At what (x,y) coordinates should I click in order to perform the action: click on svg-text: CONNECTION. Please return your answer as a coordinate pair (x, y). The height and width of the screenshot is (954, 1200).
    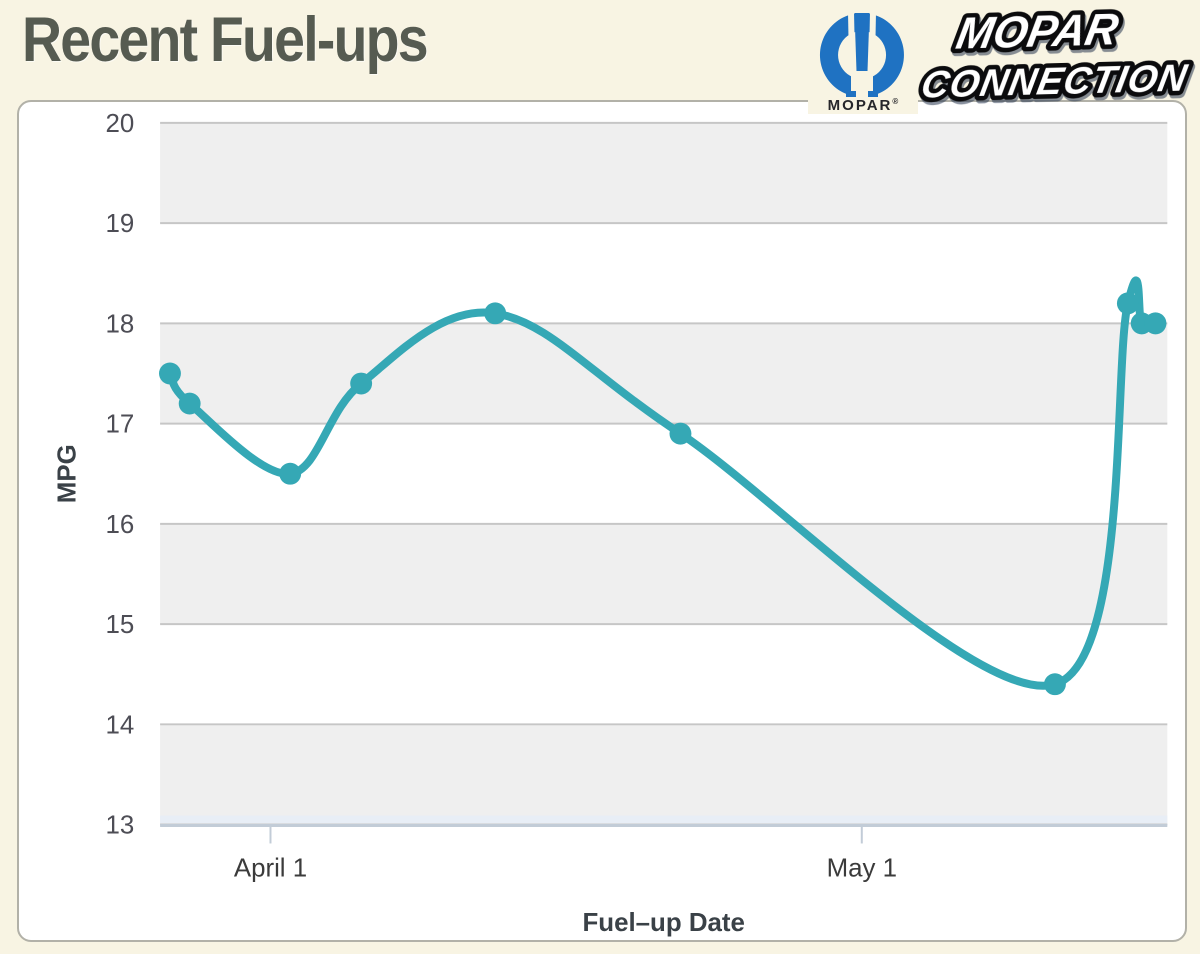
    Looking at the image, I should click on (1054, 82).